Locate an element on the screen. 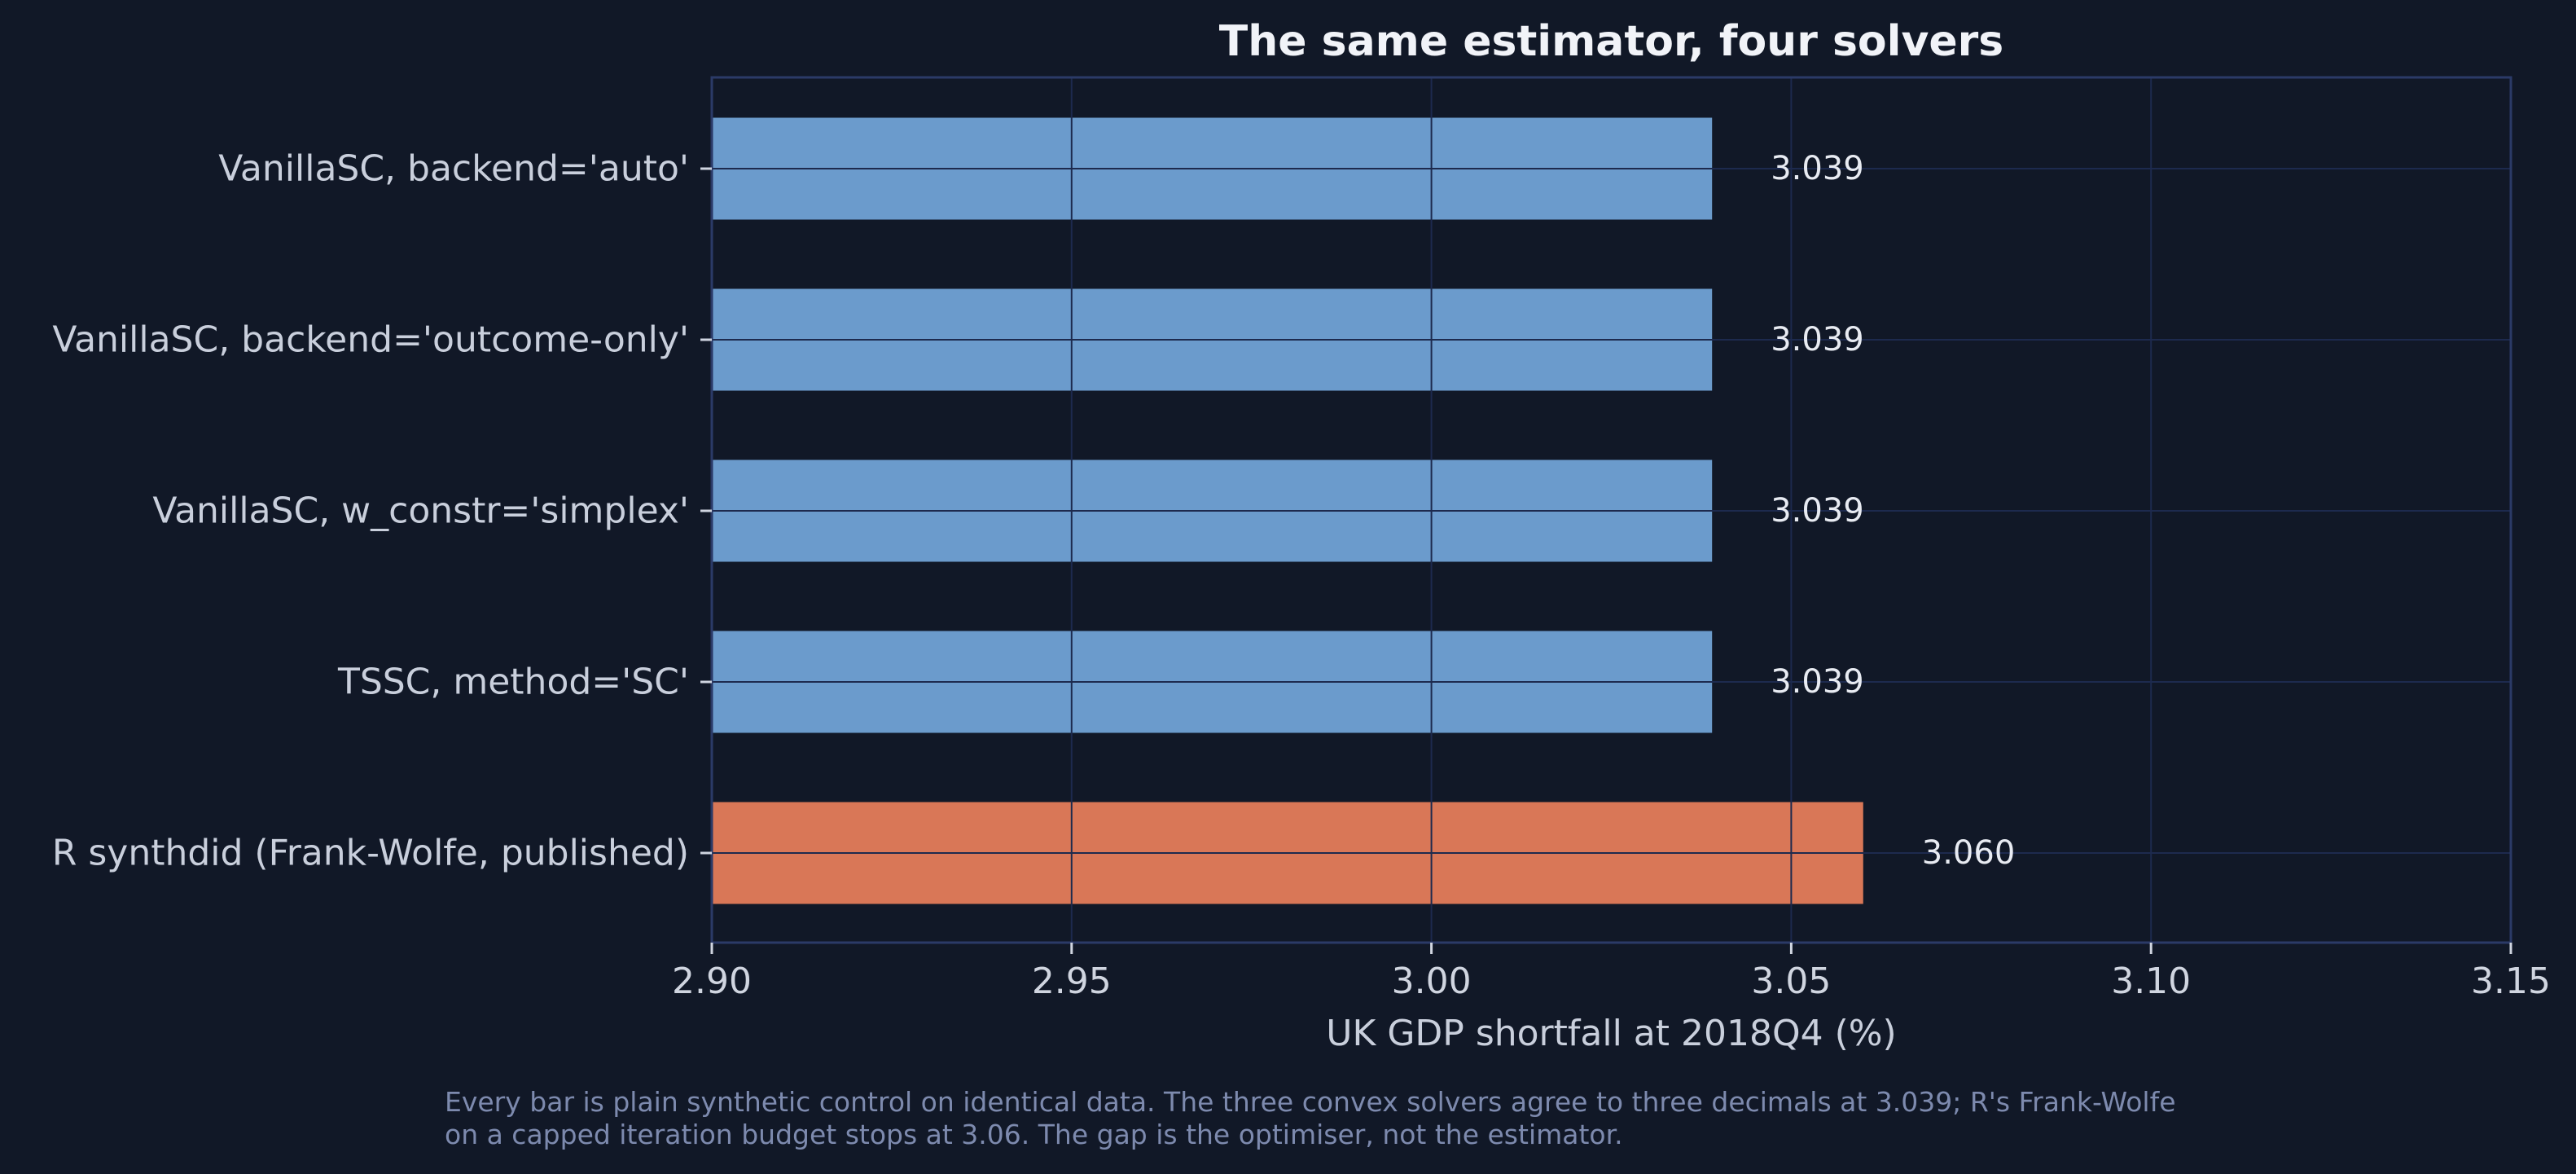 This screenshot has height=1174, width=2576. x-tick-label: 2.95 is located at coordinates (1072, 981).